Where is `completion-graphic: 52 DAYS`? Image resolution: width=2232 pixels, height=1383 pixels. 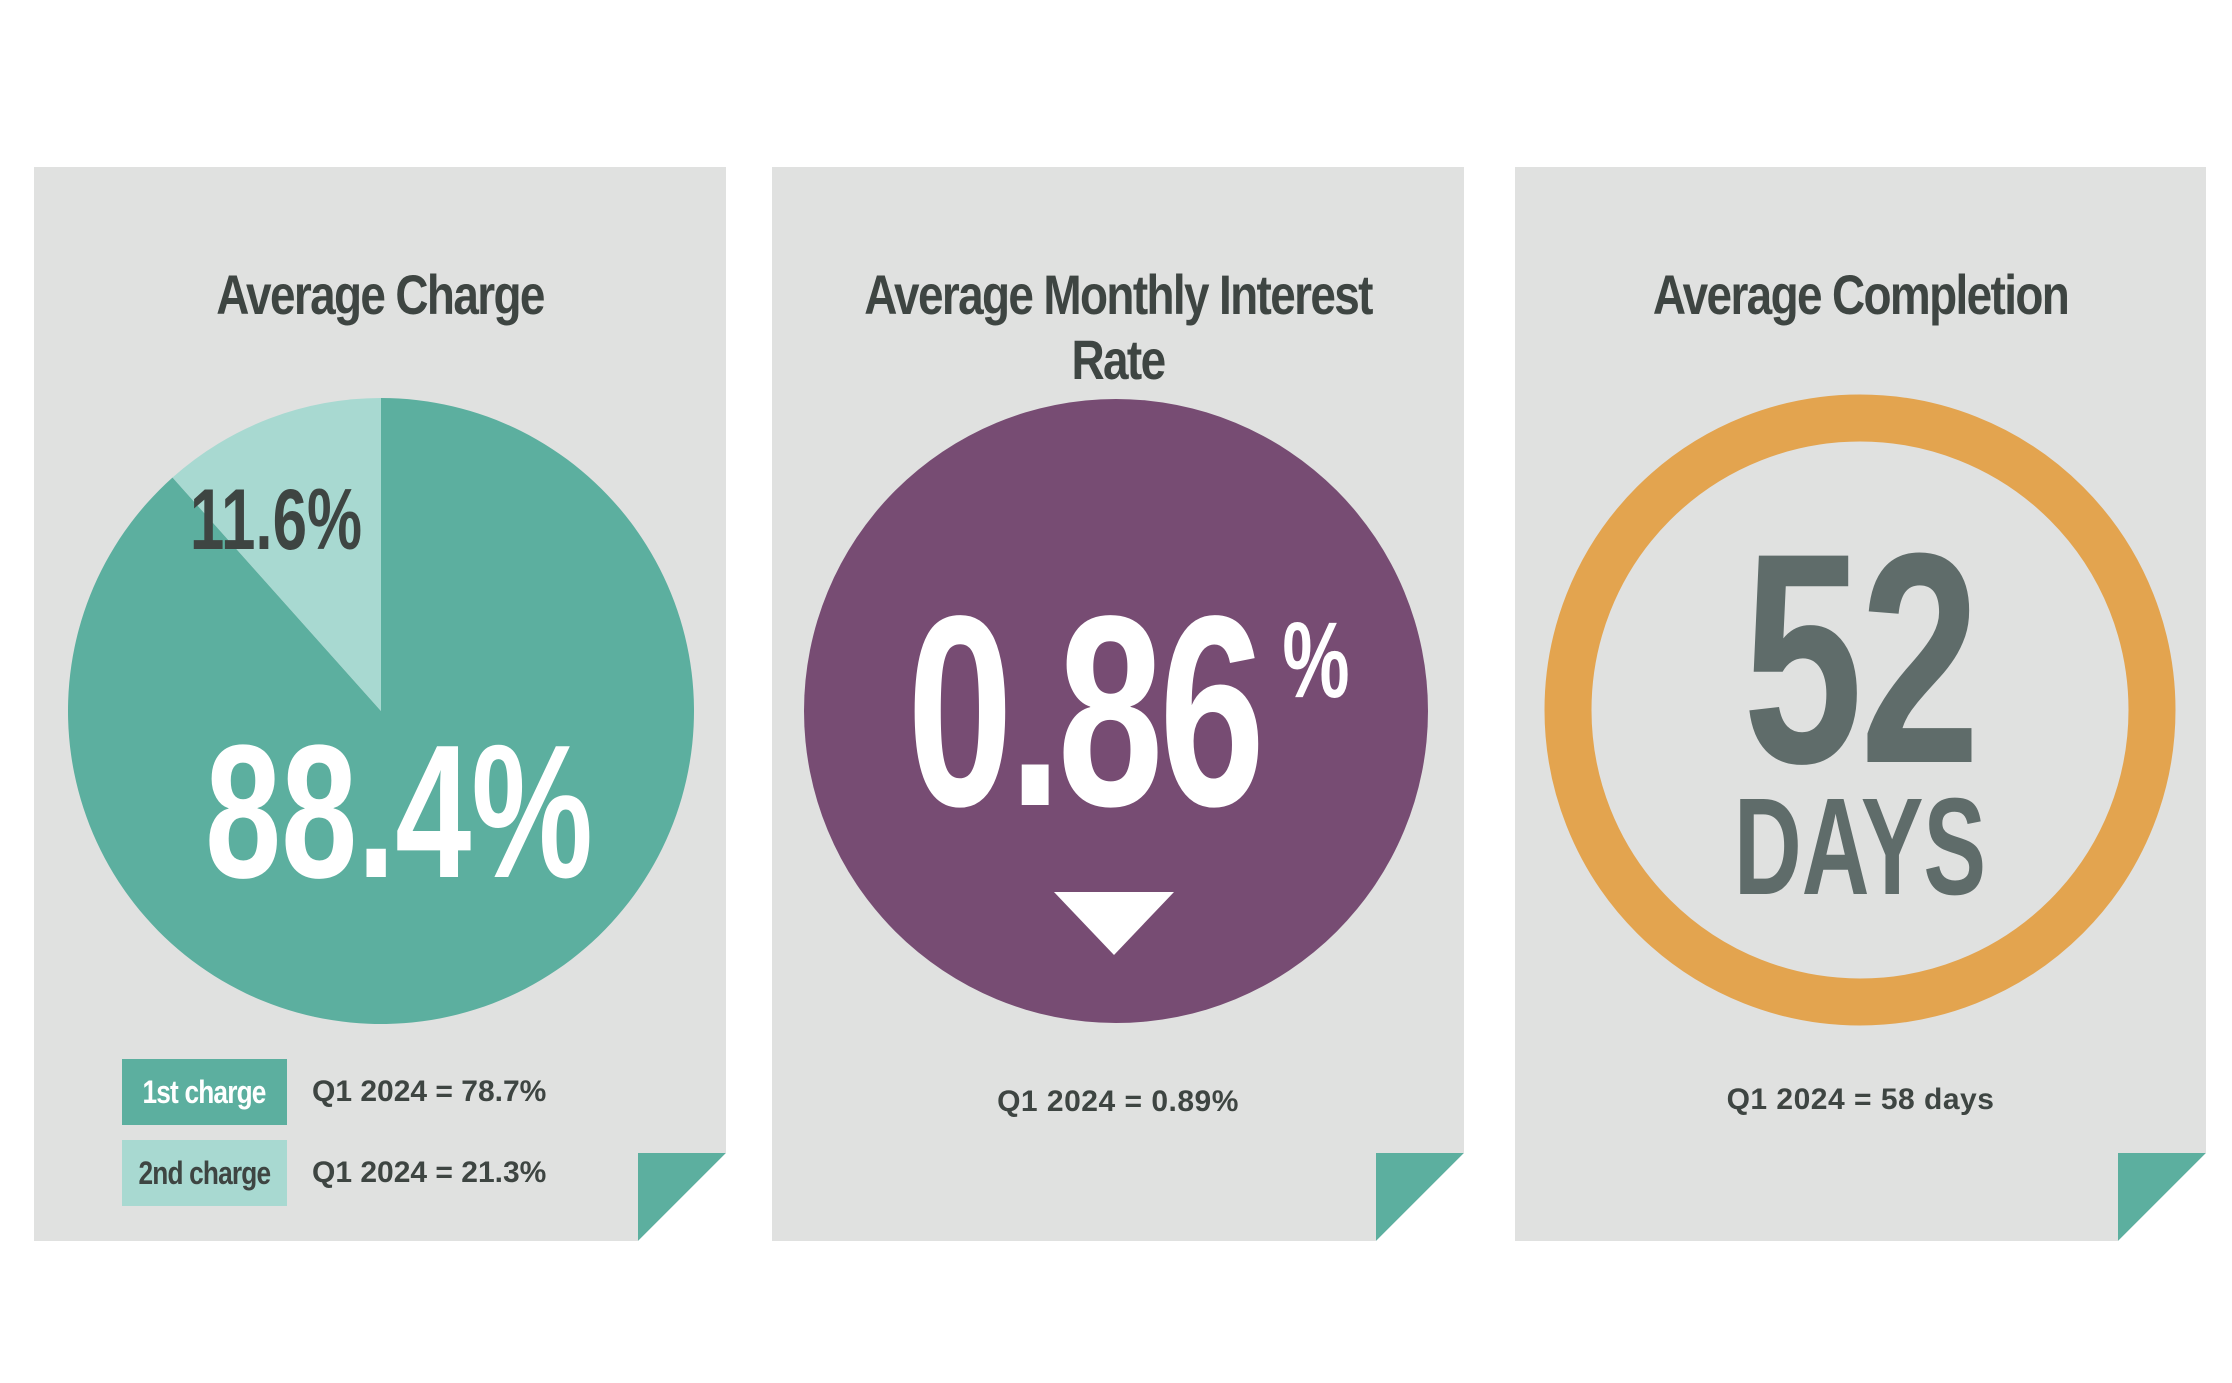 completion-graphic: 52 DAYS is located at coordinates (1860, 710).